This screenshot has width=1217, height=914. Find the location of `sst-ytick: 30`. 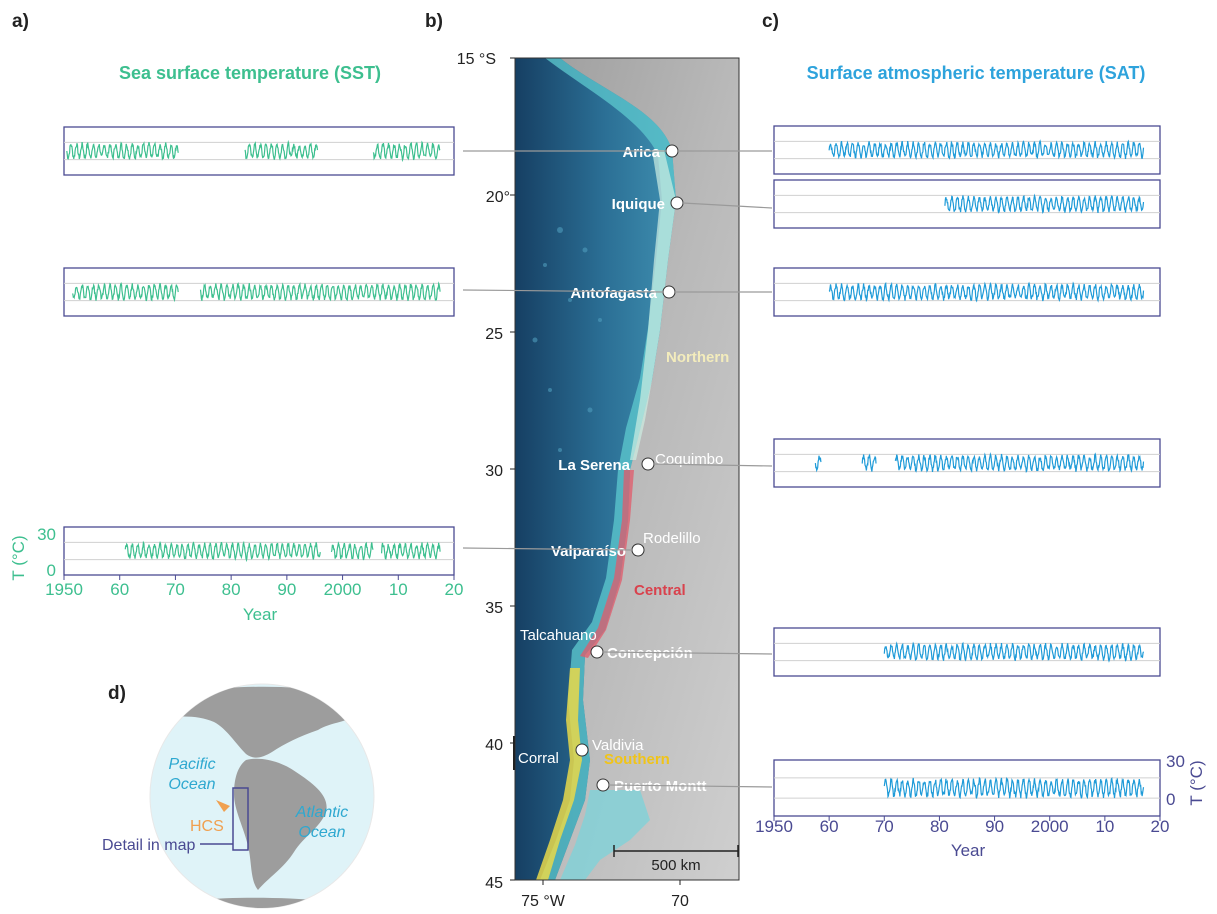

sst-ytick: 30 is located at coordinates (46, 534).